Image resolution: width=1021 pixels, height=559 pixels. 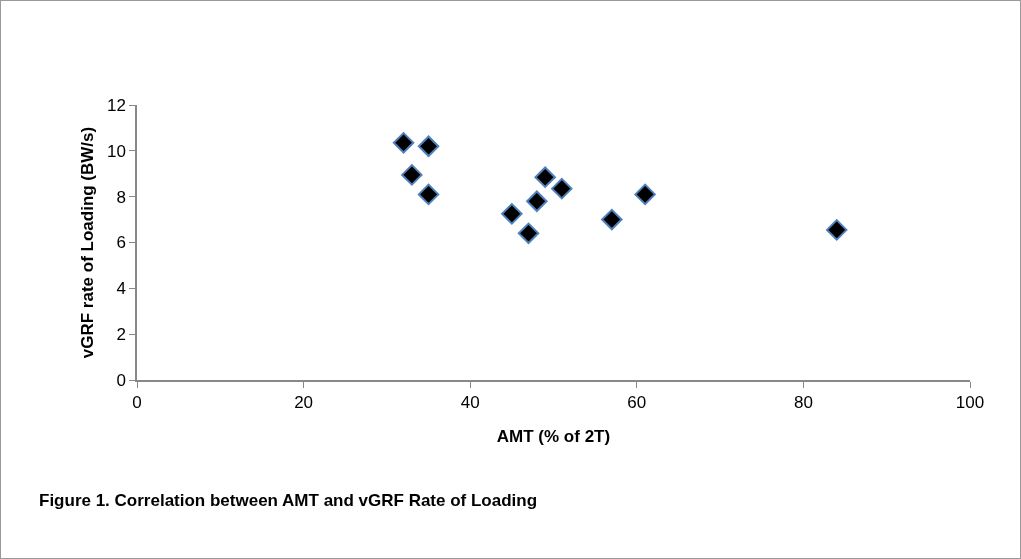 I want to click on y-tick-label: 12, so click(x=116, y=105).